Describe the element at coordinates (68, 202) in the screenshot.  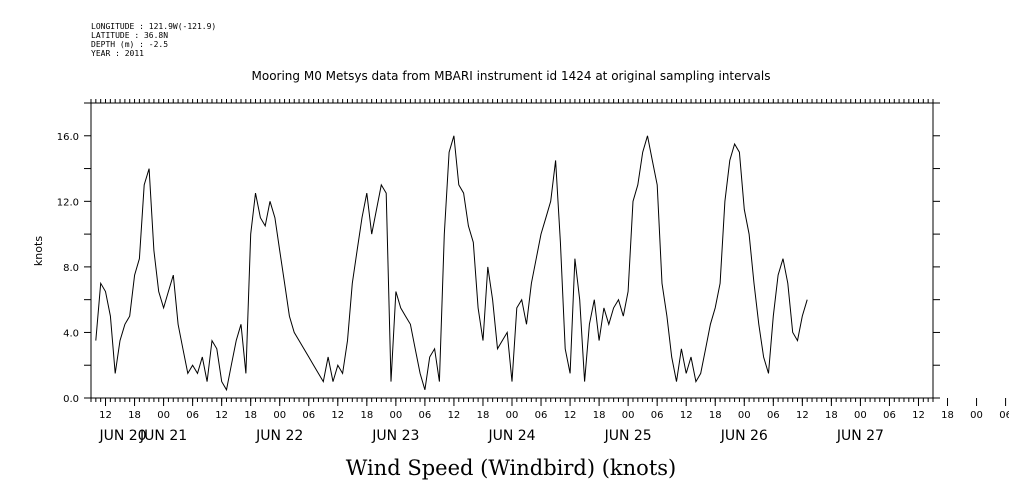
I see `y-tick-label: 12.0` at that location.